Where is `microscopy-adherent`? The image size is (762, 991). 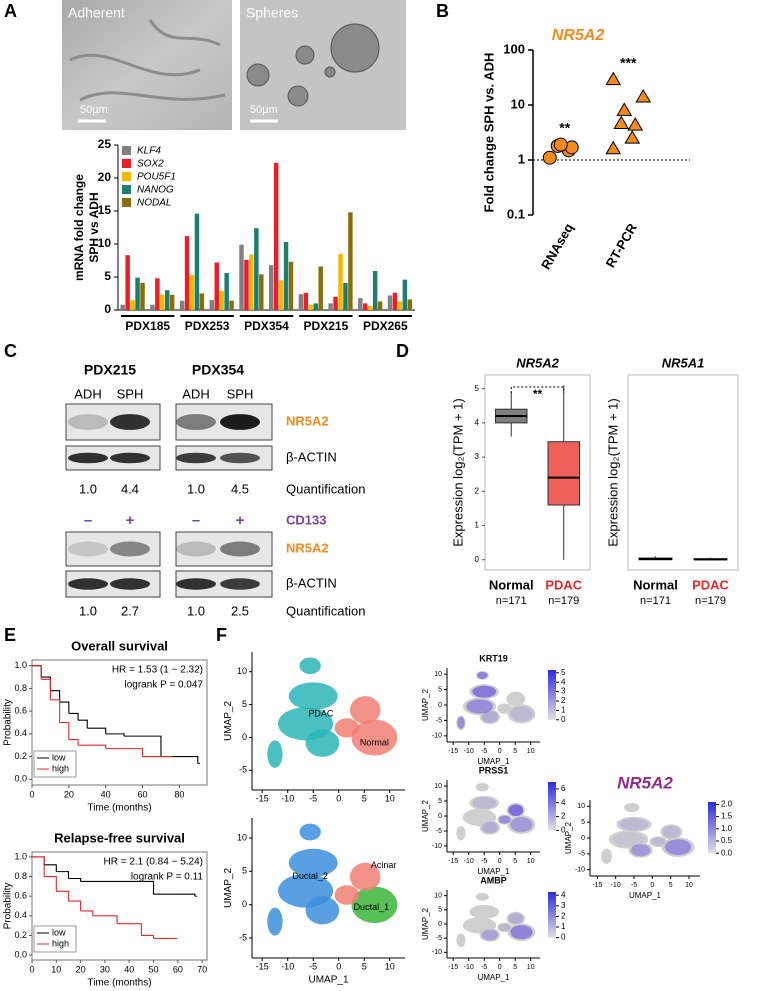
microscopy-adherent is located at coordinates (147, 65).